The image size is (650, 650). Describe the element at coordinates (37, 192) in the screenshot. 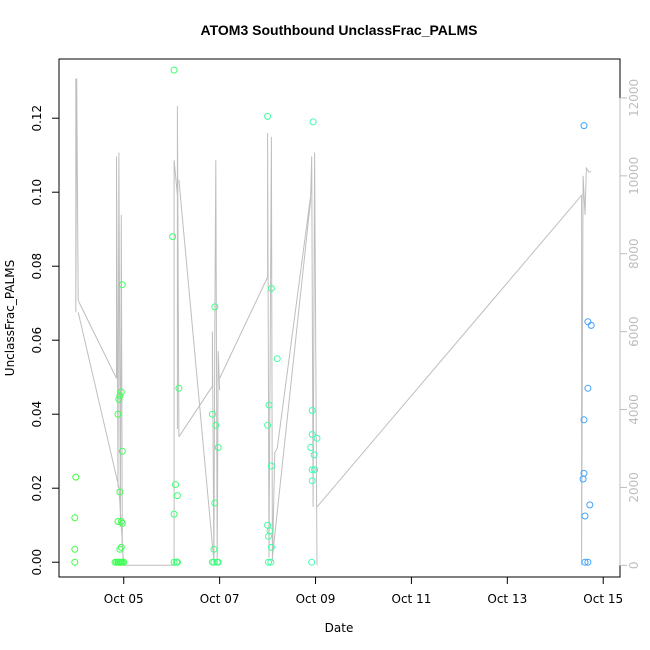

I see `y-tick-label: 0.10` at that location.